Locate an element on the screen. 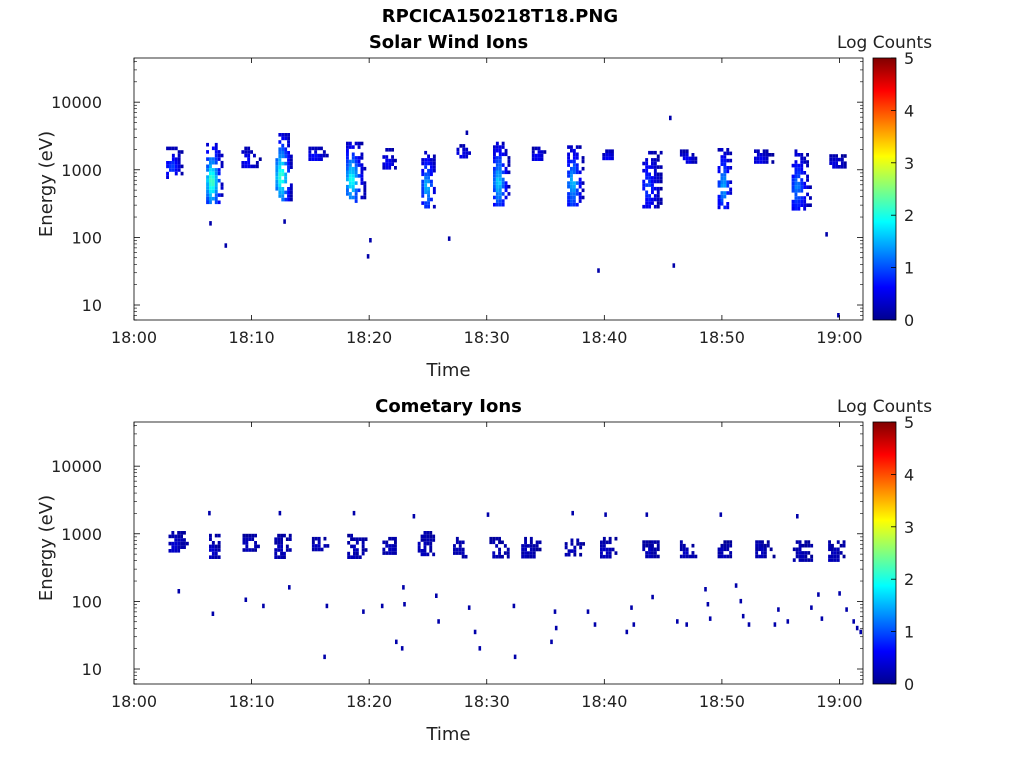 The width and height of the screenshot is (1024, 768). colorbar-label: Log Counts is located at coordinates (884, 407).